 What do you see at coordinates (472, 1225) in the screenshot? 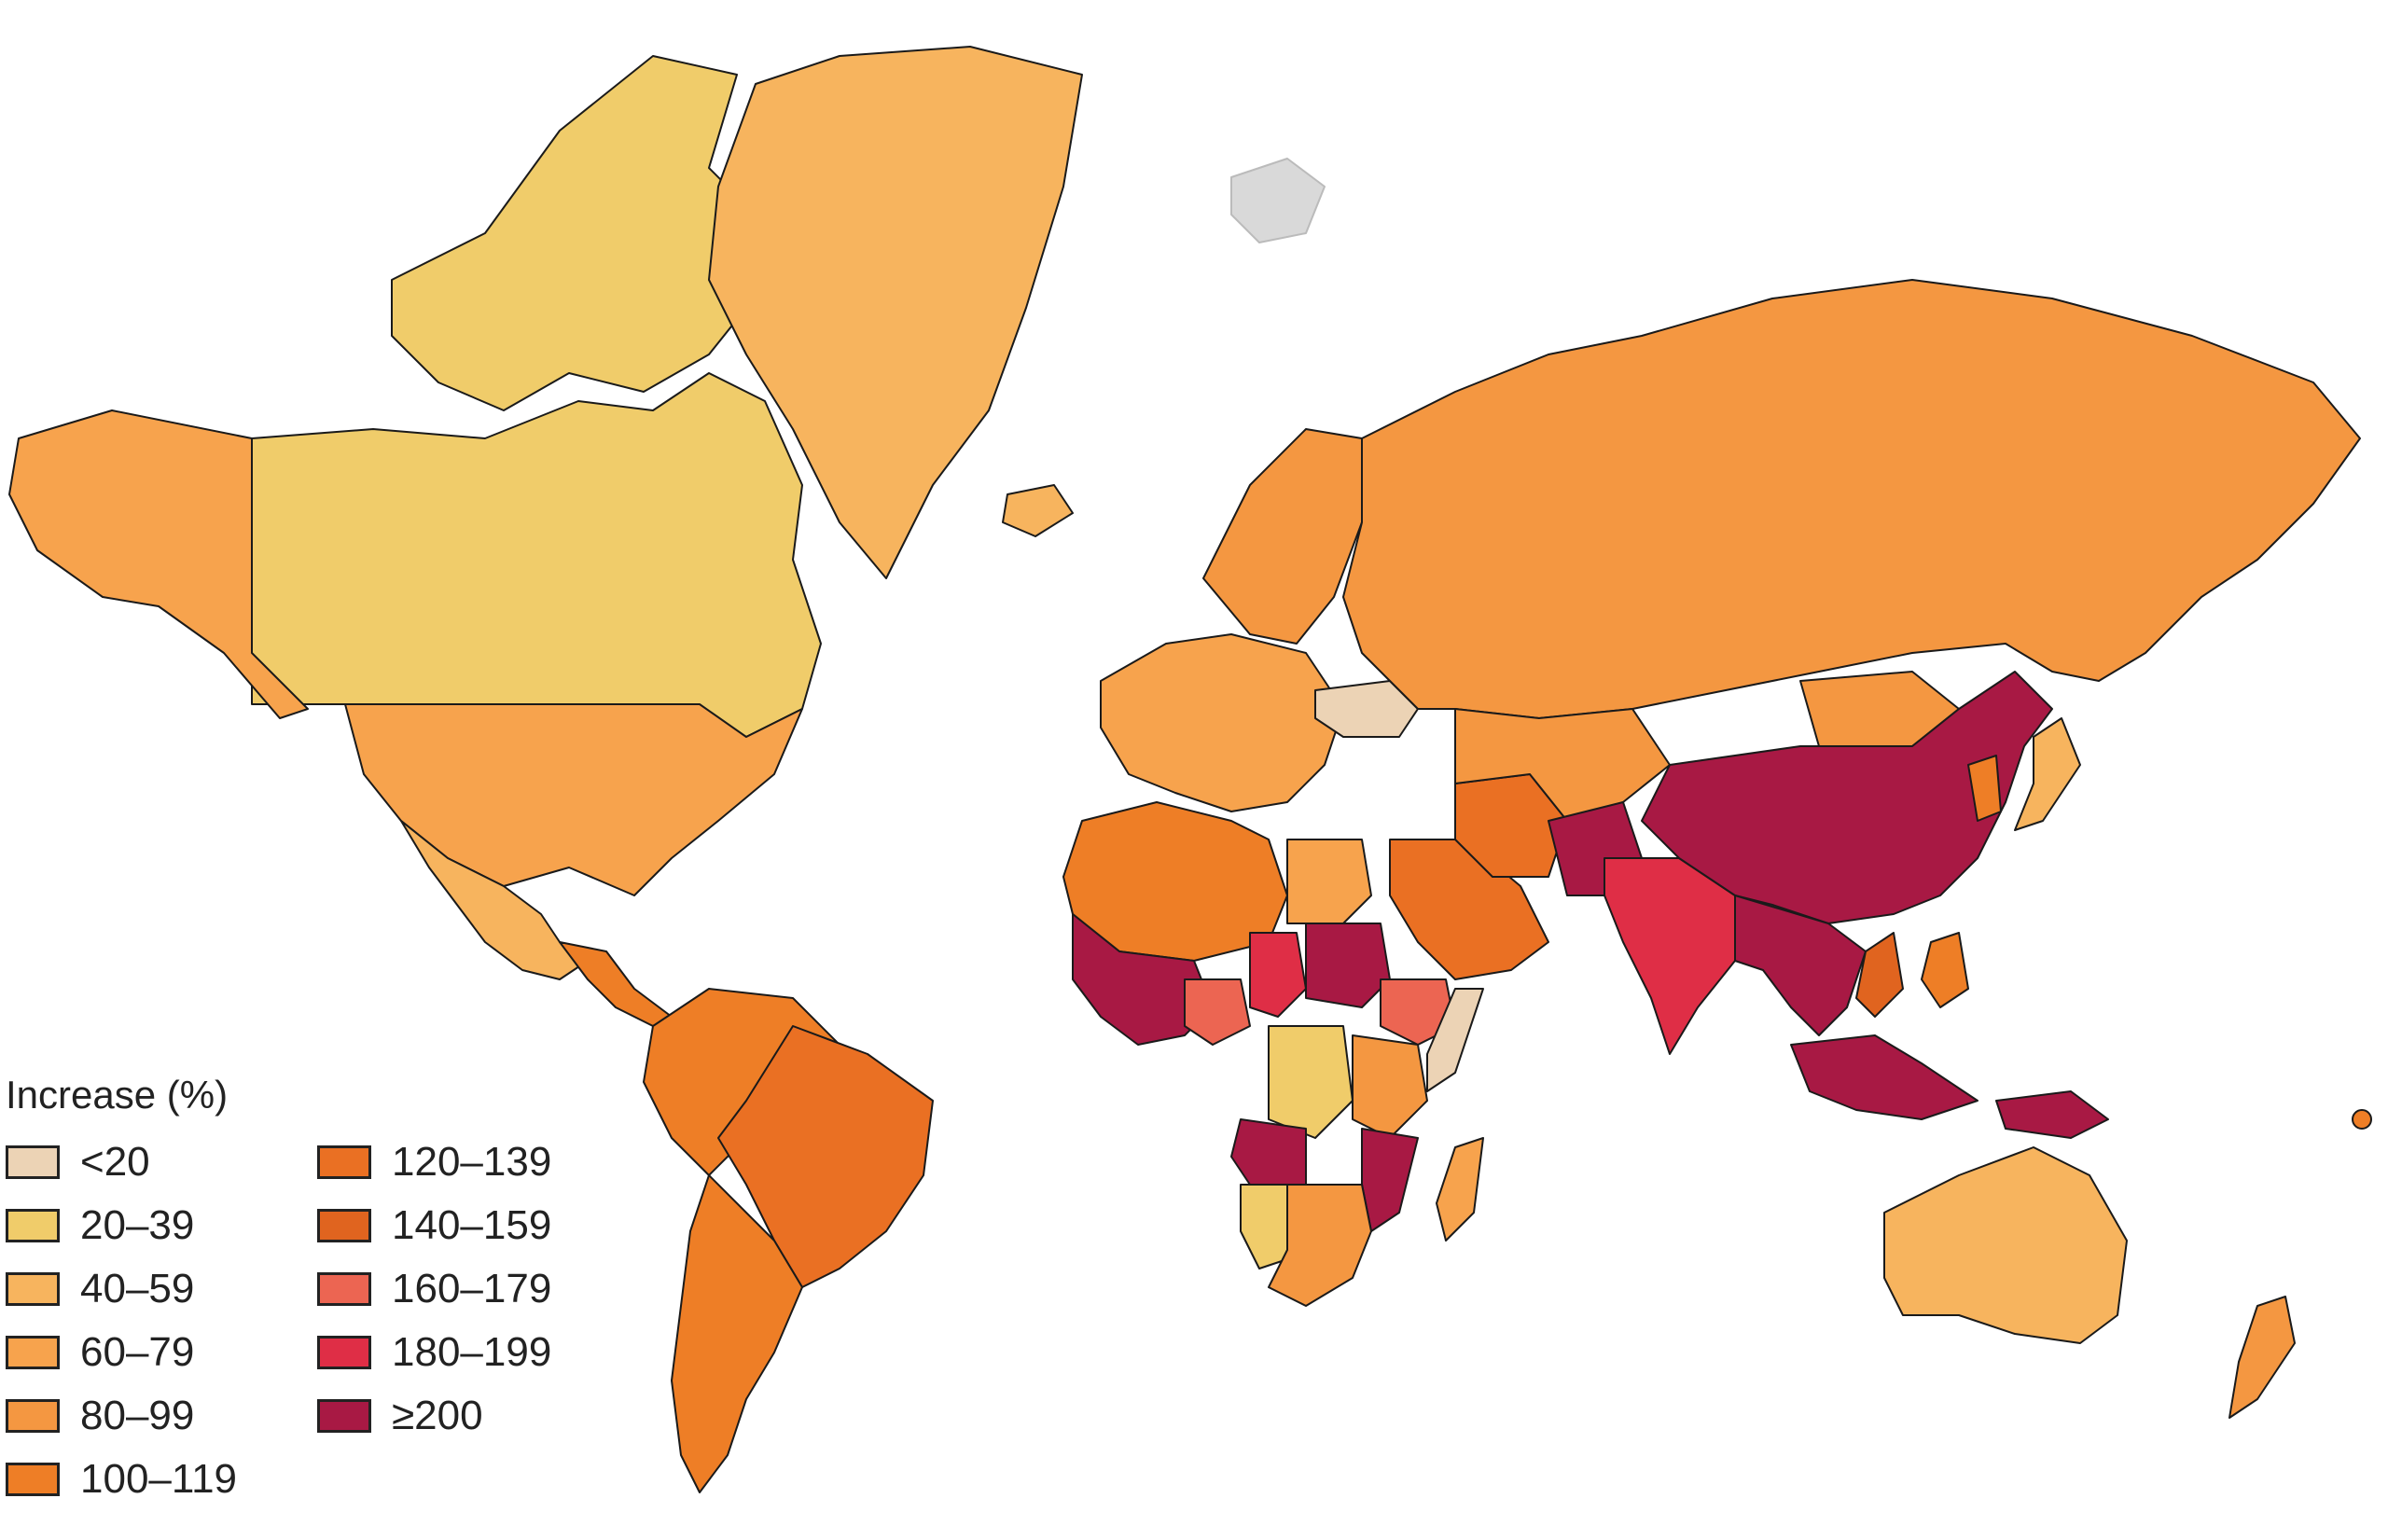
I see `legend-label: 140–159` at bounding box center [472, 1225].